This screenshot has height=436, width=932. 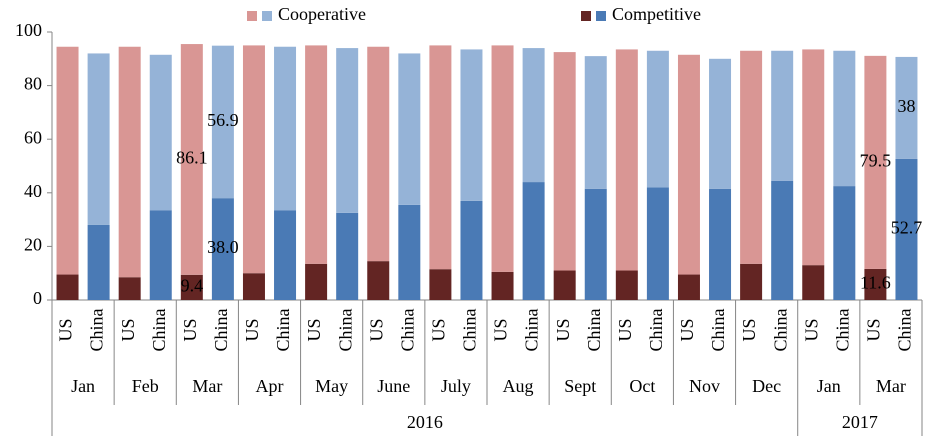 I want to click on y-tick-label: 80, so click(x=33, y=84).